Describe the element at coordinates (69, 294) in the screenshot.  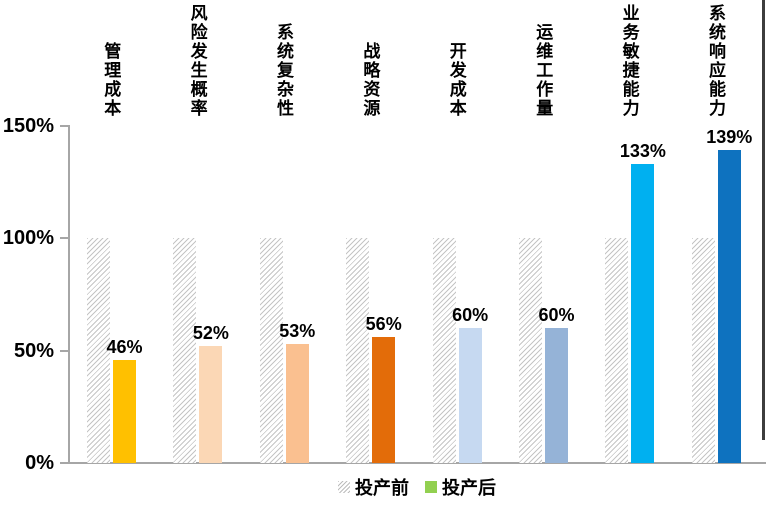
I see `y-axis-line` at that location.